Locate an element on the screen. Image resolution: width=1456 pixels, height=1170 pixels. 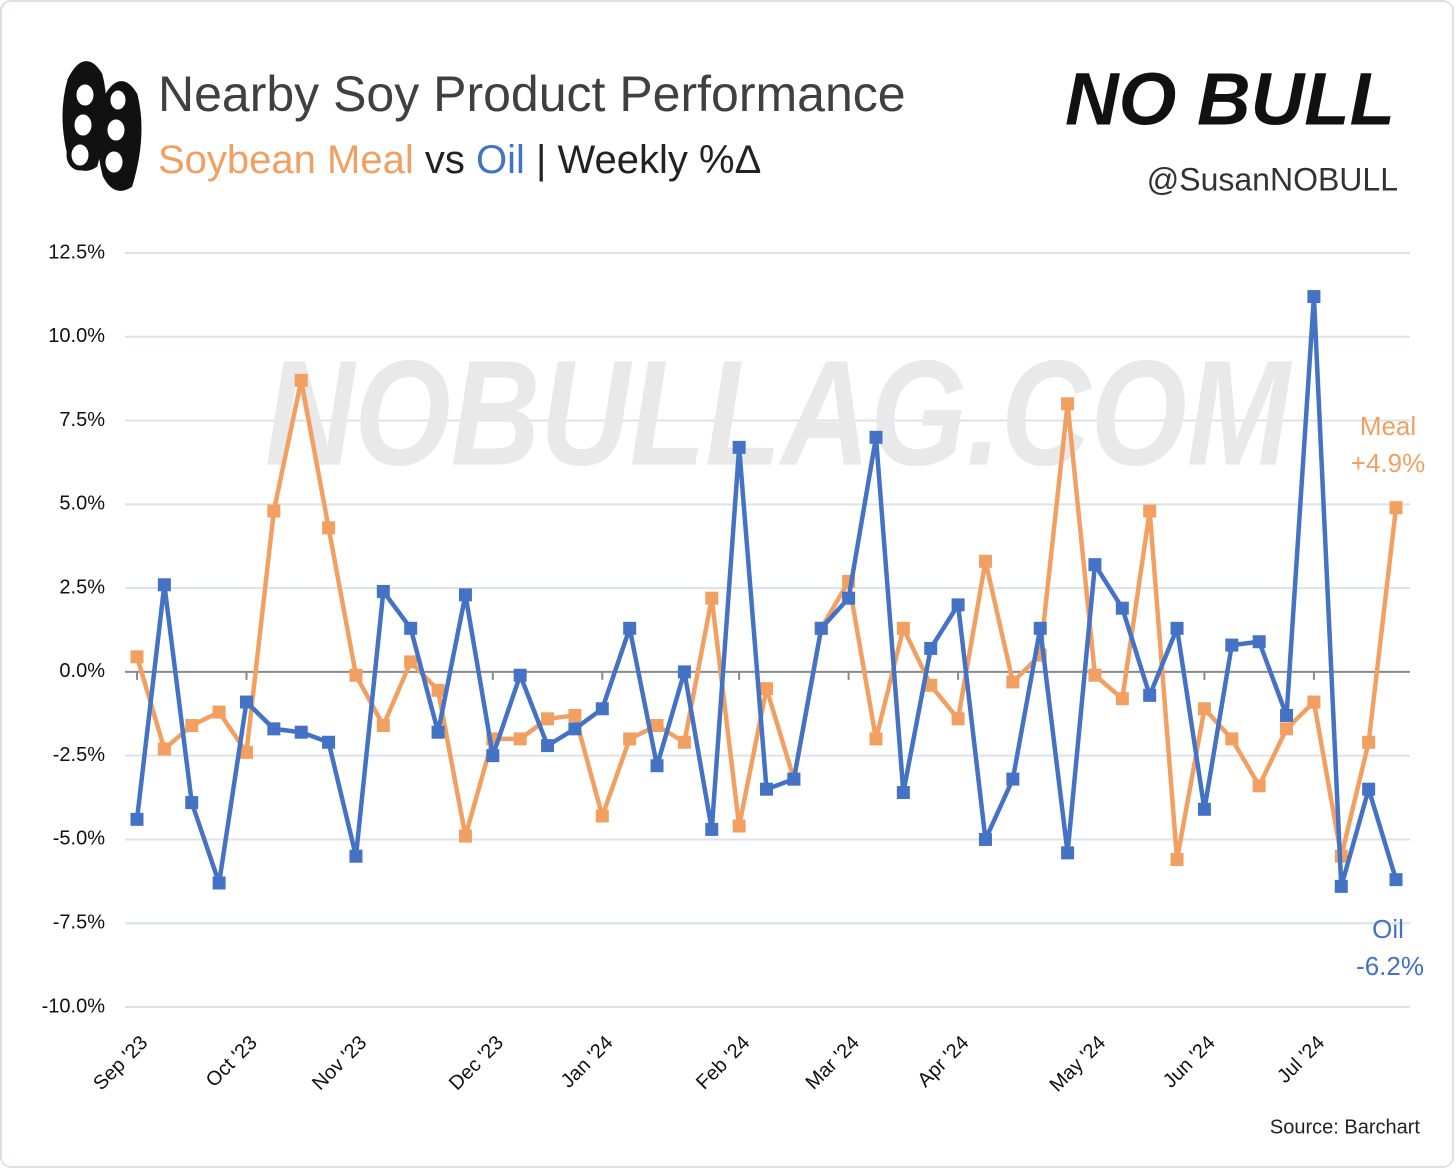
chart-title: Nearby Soy Product Performance is located at coordinates (532, 94).